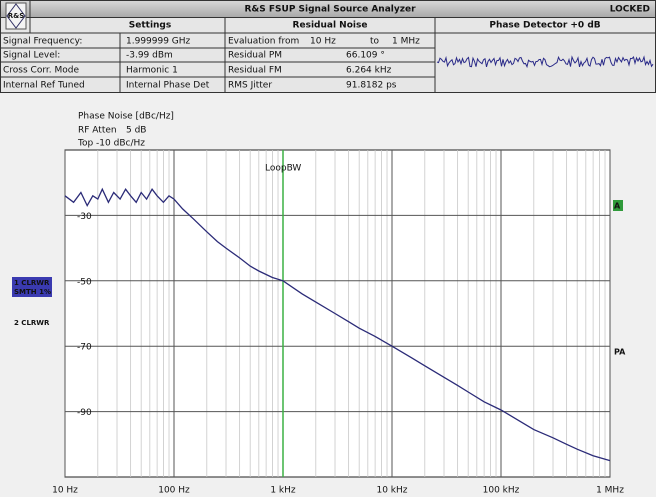 Image resolution: width=656 pixels, height=497 pixels. I want to click on x-tick-label: 10 kHz, so click(391, 491).